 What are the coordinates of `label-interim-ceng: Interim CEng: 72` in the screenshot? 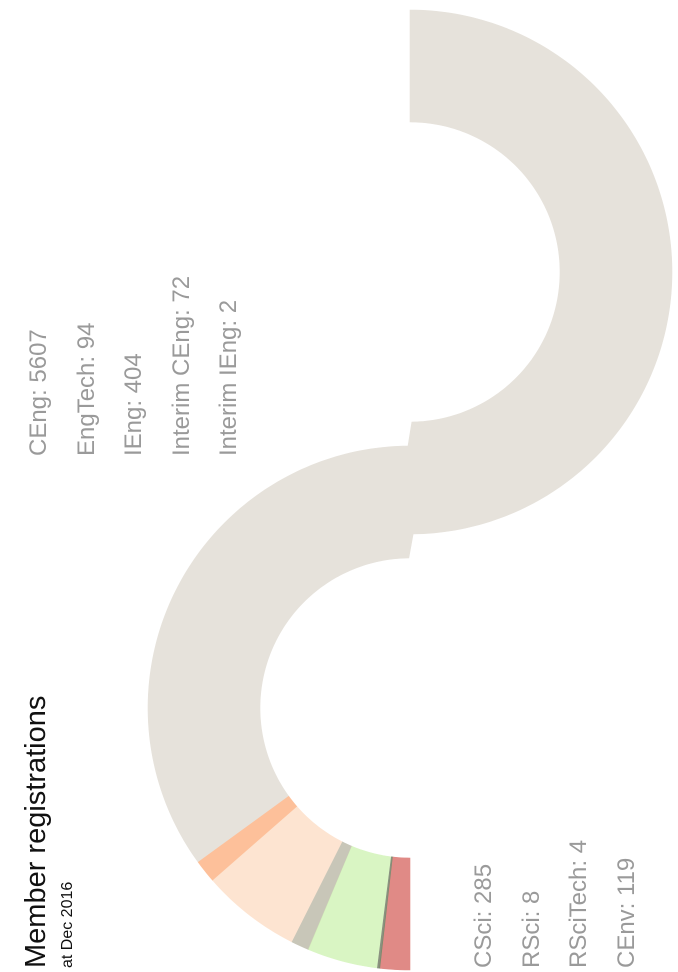 It's located at (181, 366).